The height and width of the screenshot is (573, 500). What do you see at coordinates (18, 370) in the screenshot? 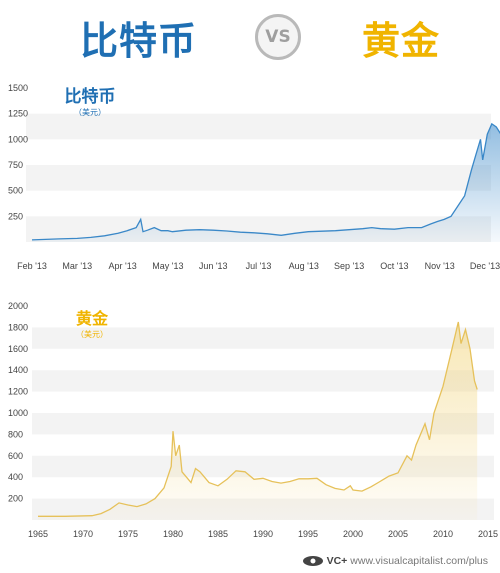
I see `y-tick-label: 1400` at bounding box center [18, 370].